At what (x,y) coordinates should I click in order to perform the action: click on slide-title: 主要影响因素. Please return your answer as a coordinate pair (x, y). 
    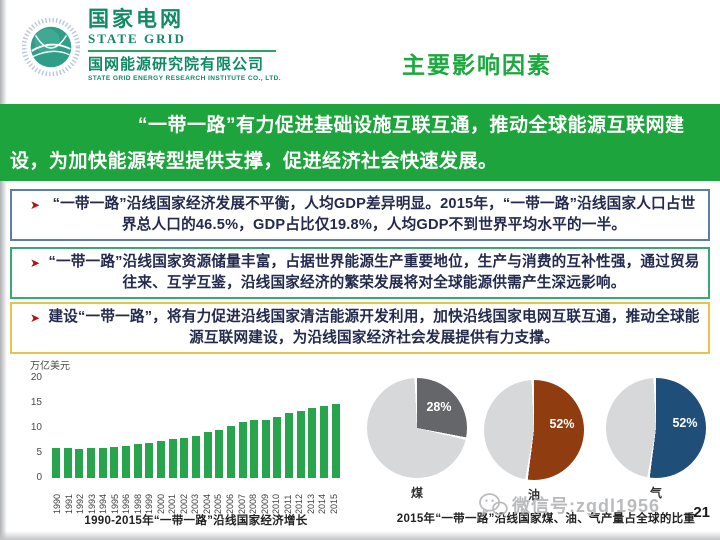
    Looking at the image, I should click on (477, 65).